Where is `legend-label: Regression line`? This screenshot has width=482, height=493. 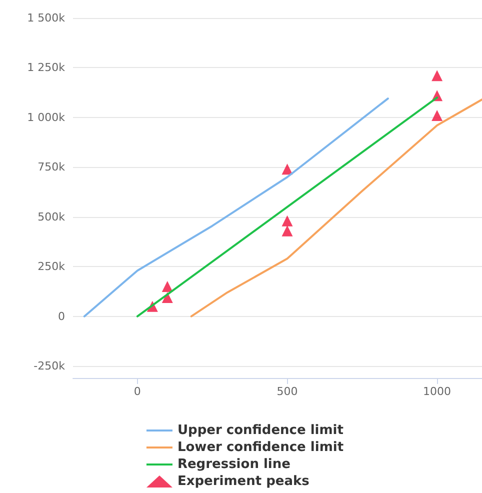
legend-label: Regression line is located at coordinates (234, 464).